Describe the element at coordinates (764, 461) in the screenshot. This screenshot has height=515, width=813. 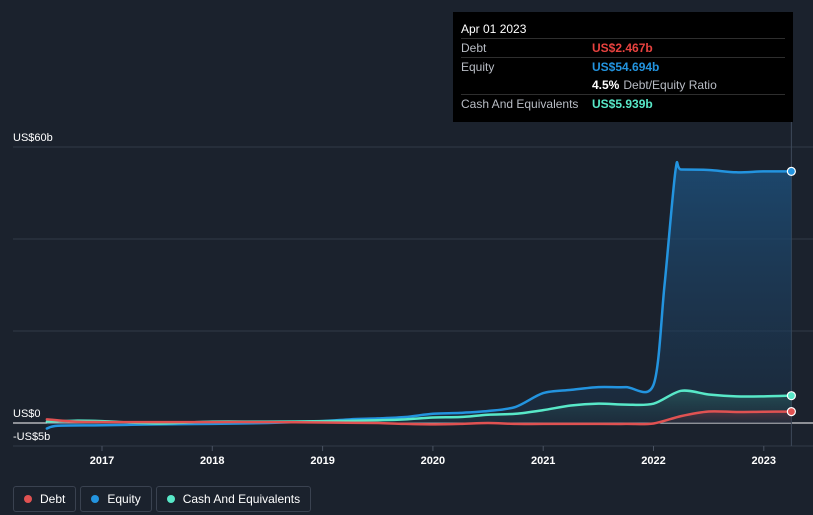
I see `x-tick-label-2023: 2023` at that location.